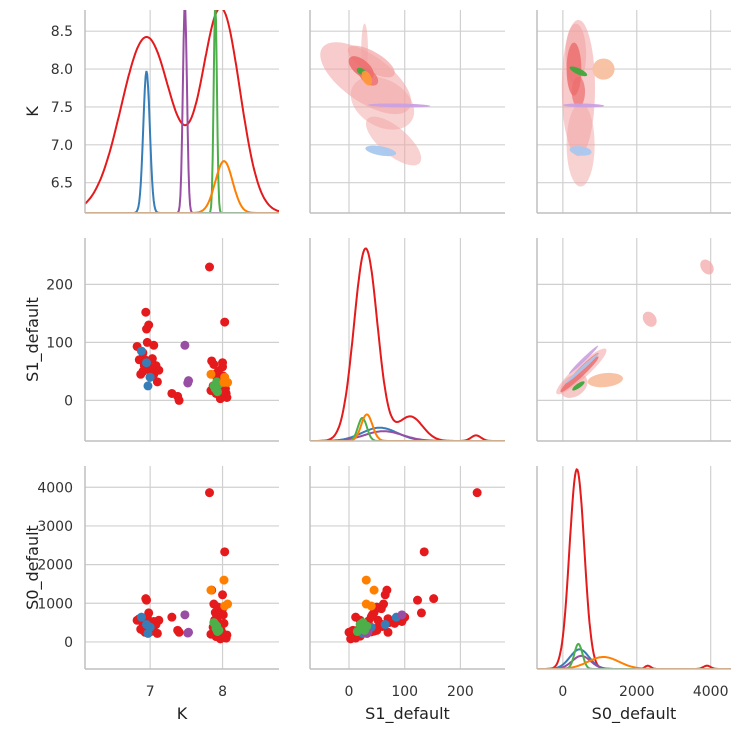 This screenshot has height=732, width=740. I want to click on y-tick-label: 4000, so click(55, 488).